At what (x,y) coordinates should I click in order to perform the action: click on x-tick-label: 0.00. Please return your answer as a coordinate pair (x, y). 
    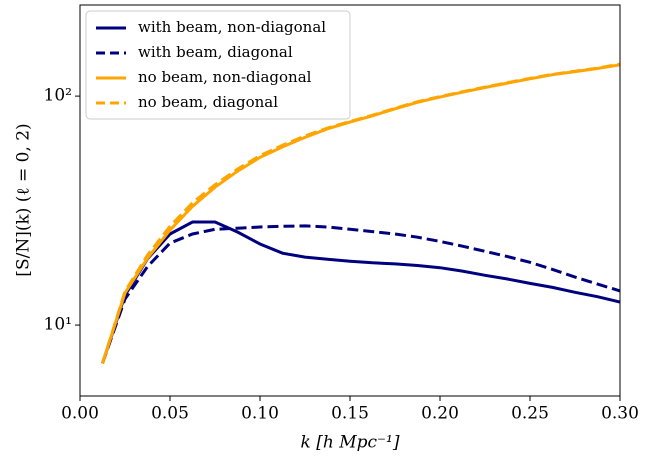
    Looking at the image, I should click on (80, 414).